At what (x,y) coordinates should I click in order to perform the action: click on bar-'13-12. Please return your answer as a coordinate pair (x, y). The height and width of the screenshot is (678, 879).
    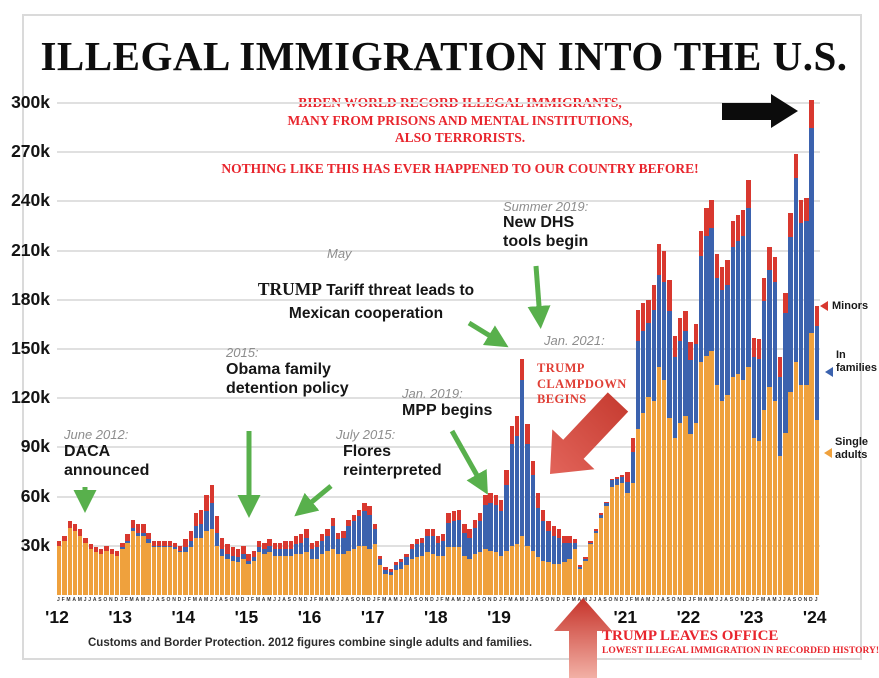
    Looking at the image, I should click on (180, 570).